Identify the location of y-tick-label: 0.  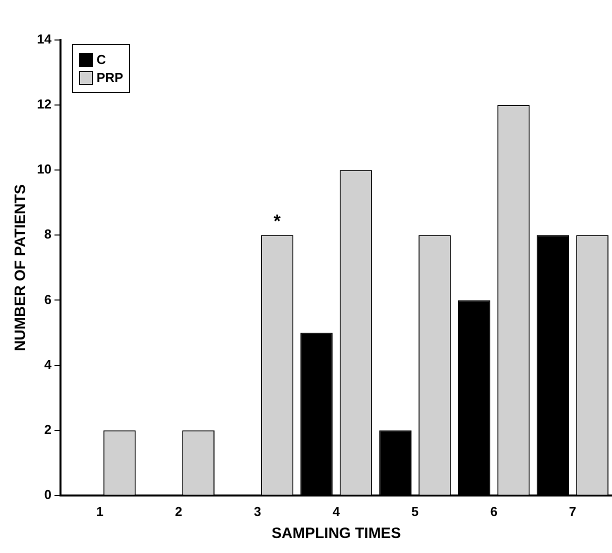
(48, 494).